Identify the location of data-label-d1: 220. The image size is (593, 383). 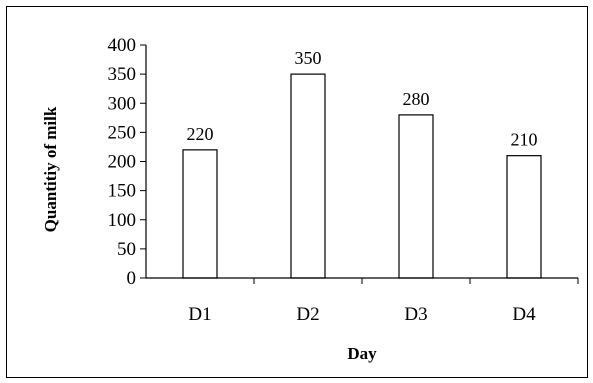
(200, 134).